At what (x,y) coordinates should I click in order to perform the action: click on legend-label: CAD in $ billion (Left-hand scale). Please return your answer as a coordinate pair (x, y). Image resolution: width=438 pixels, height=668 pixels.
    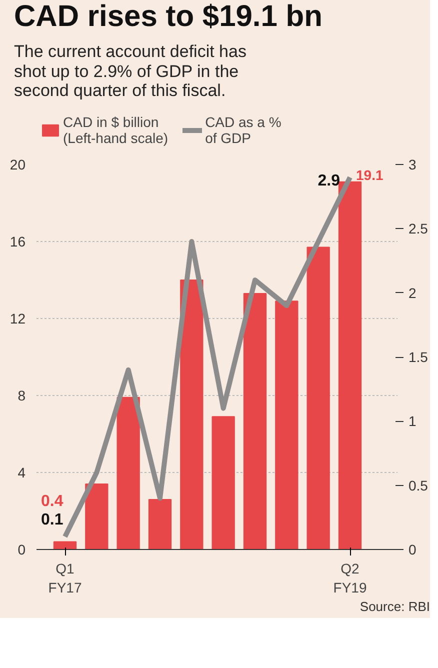
    Looking at the image, I should click on (115, 130).